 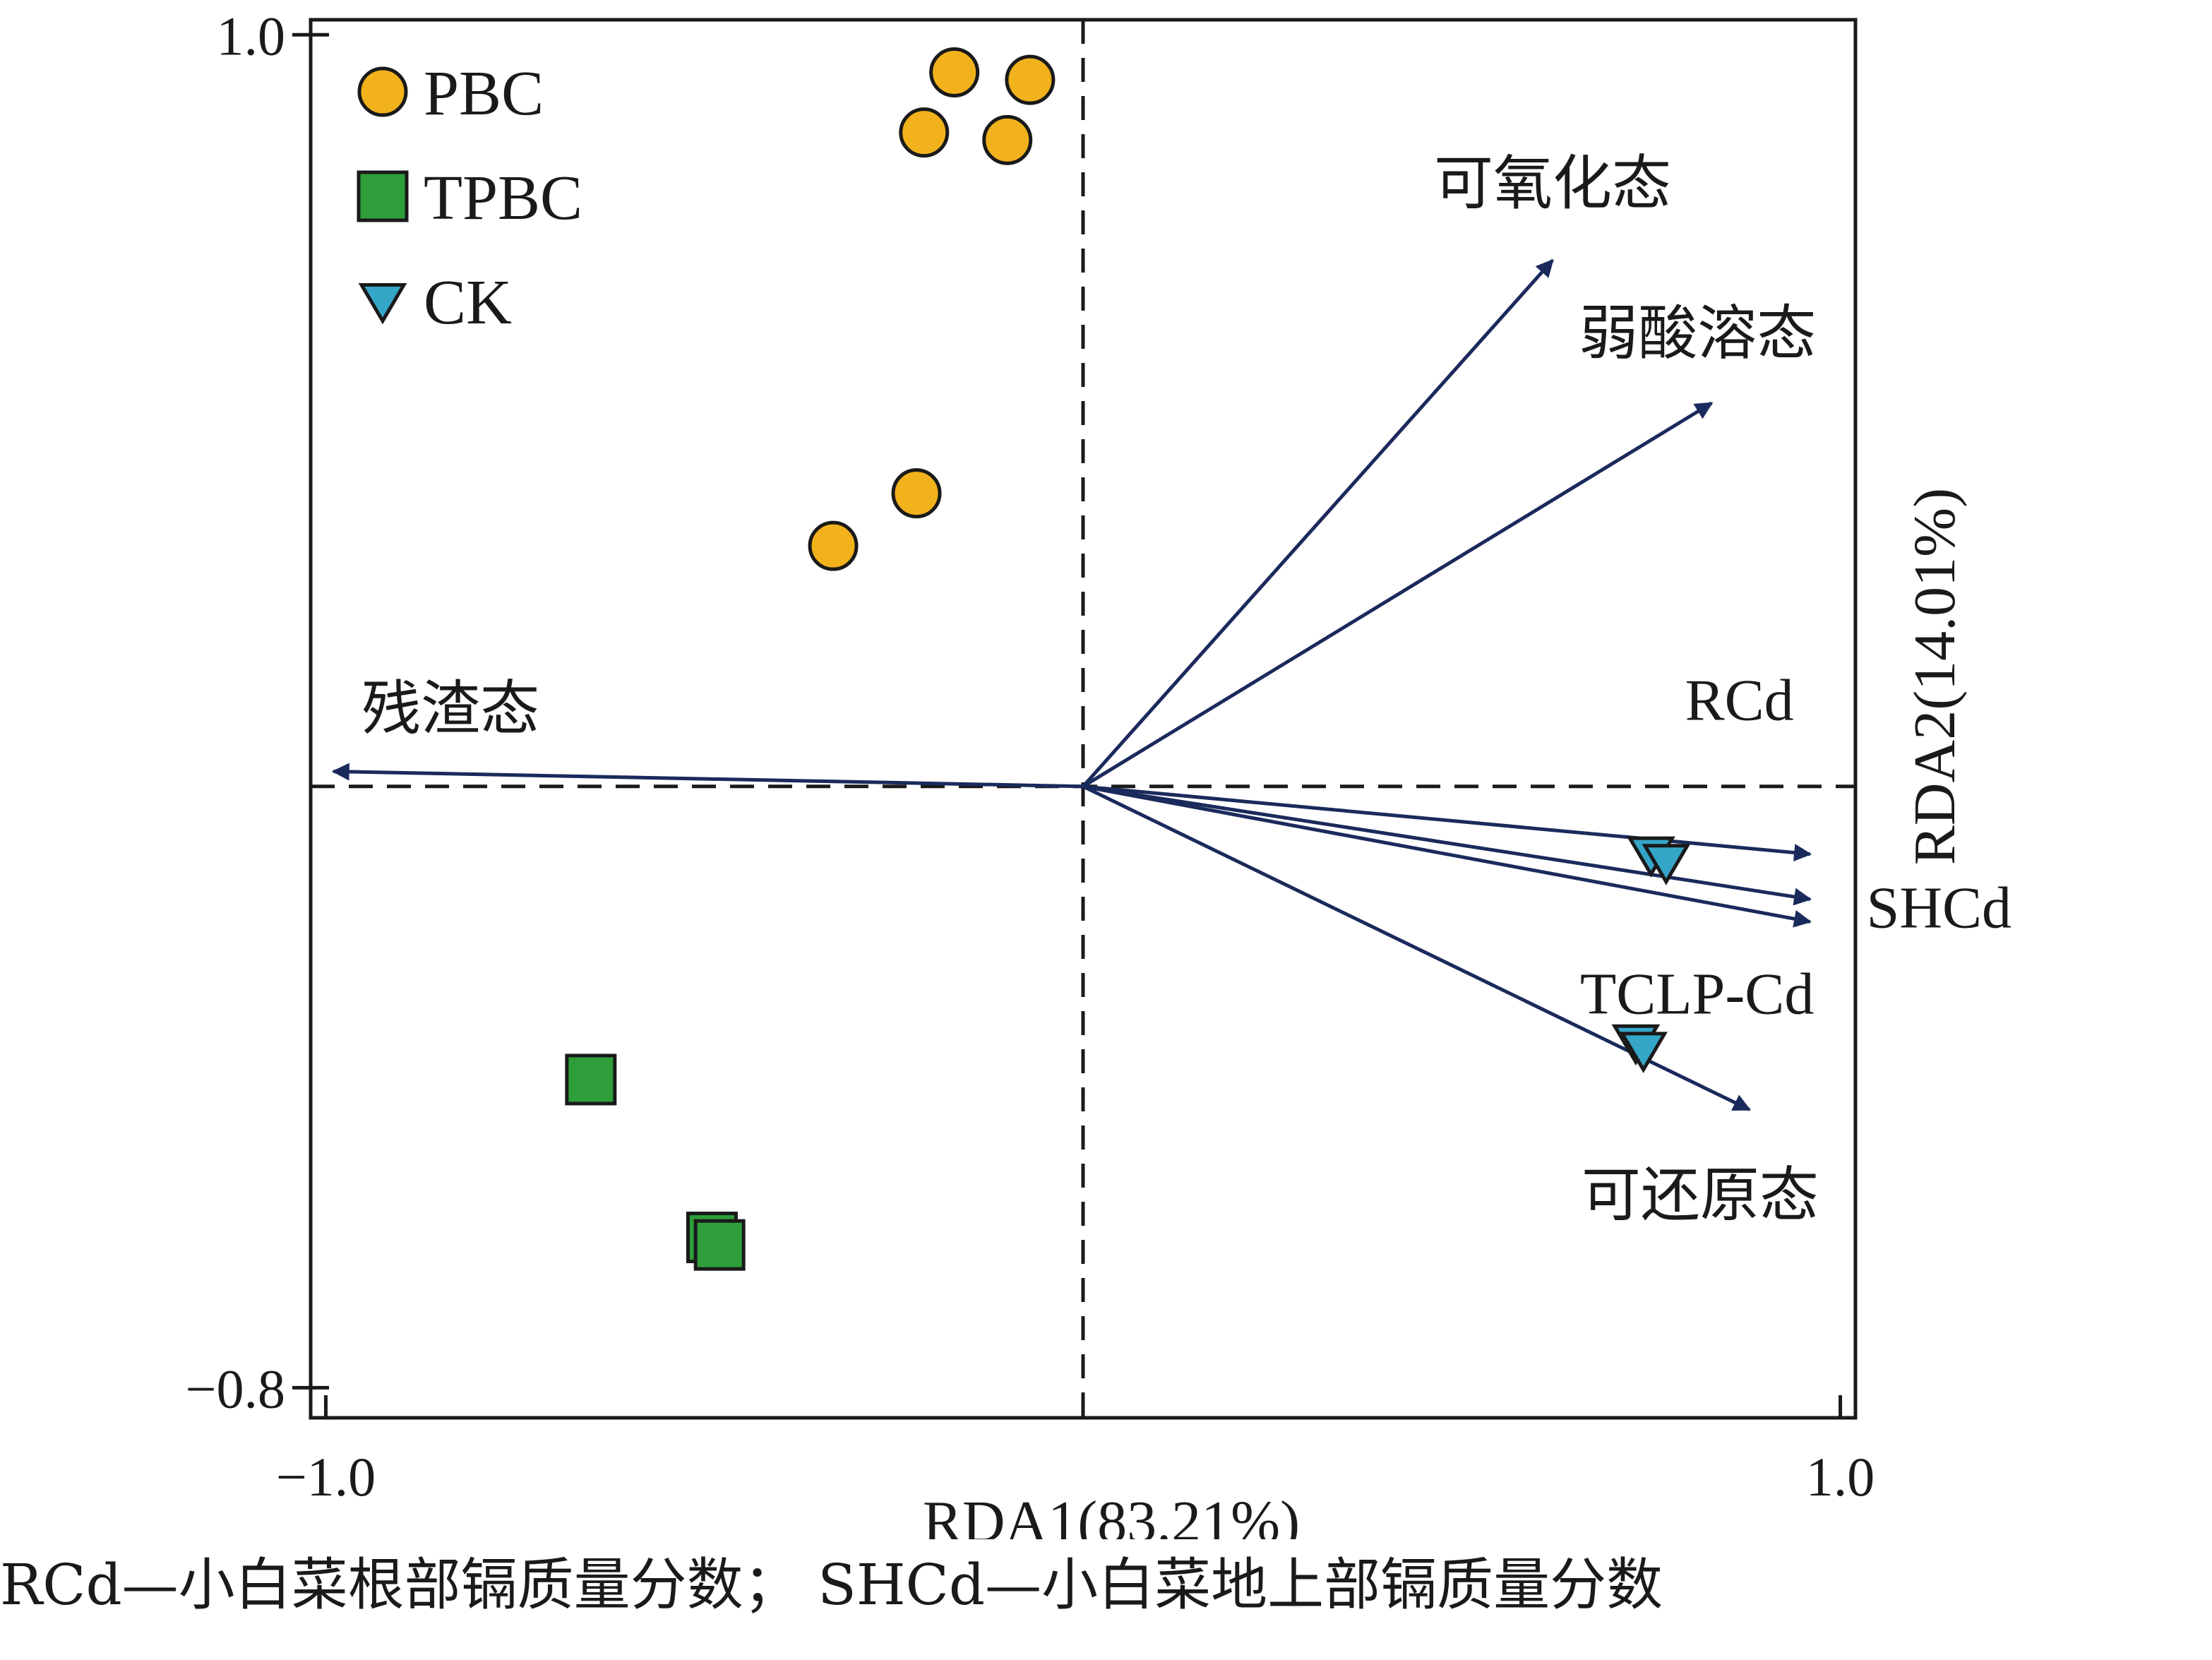 What do you see at coordinates (1552, 184) in the screenshot?
I see `vector-label: 可氧化态` at bounding box center [1552, 184].